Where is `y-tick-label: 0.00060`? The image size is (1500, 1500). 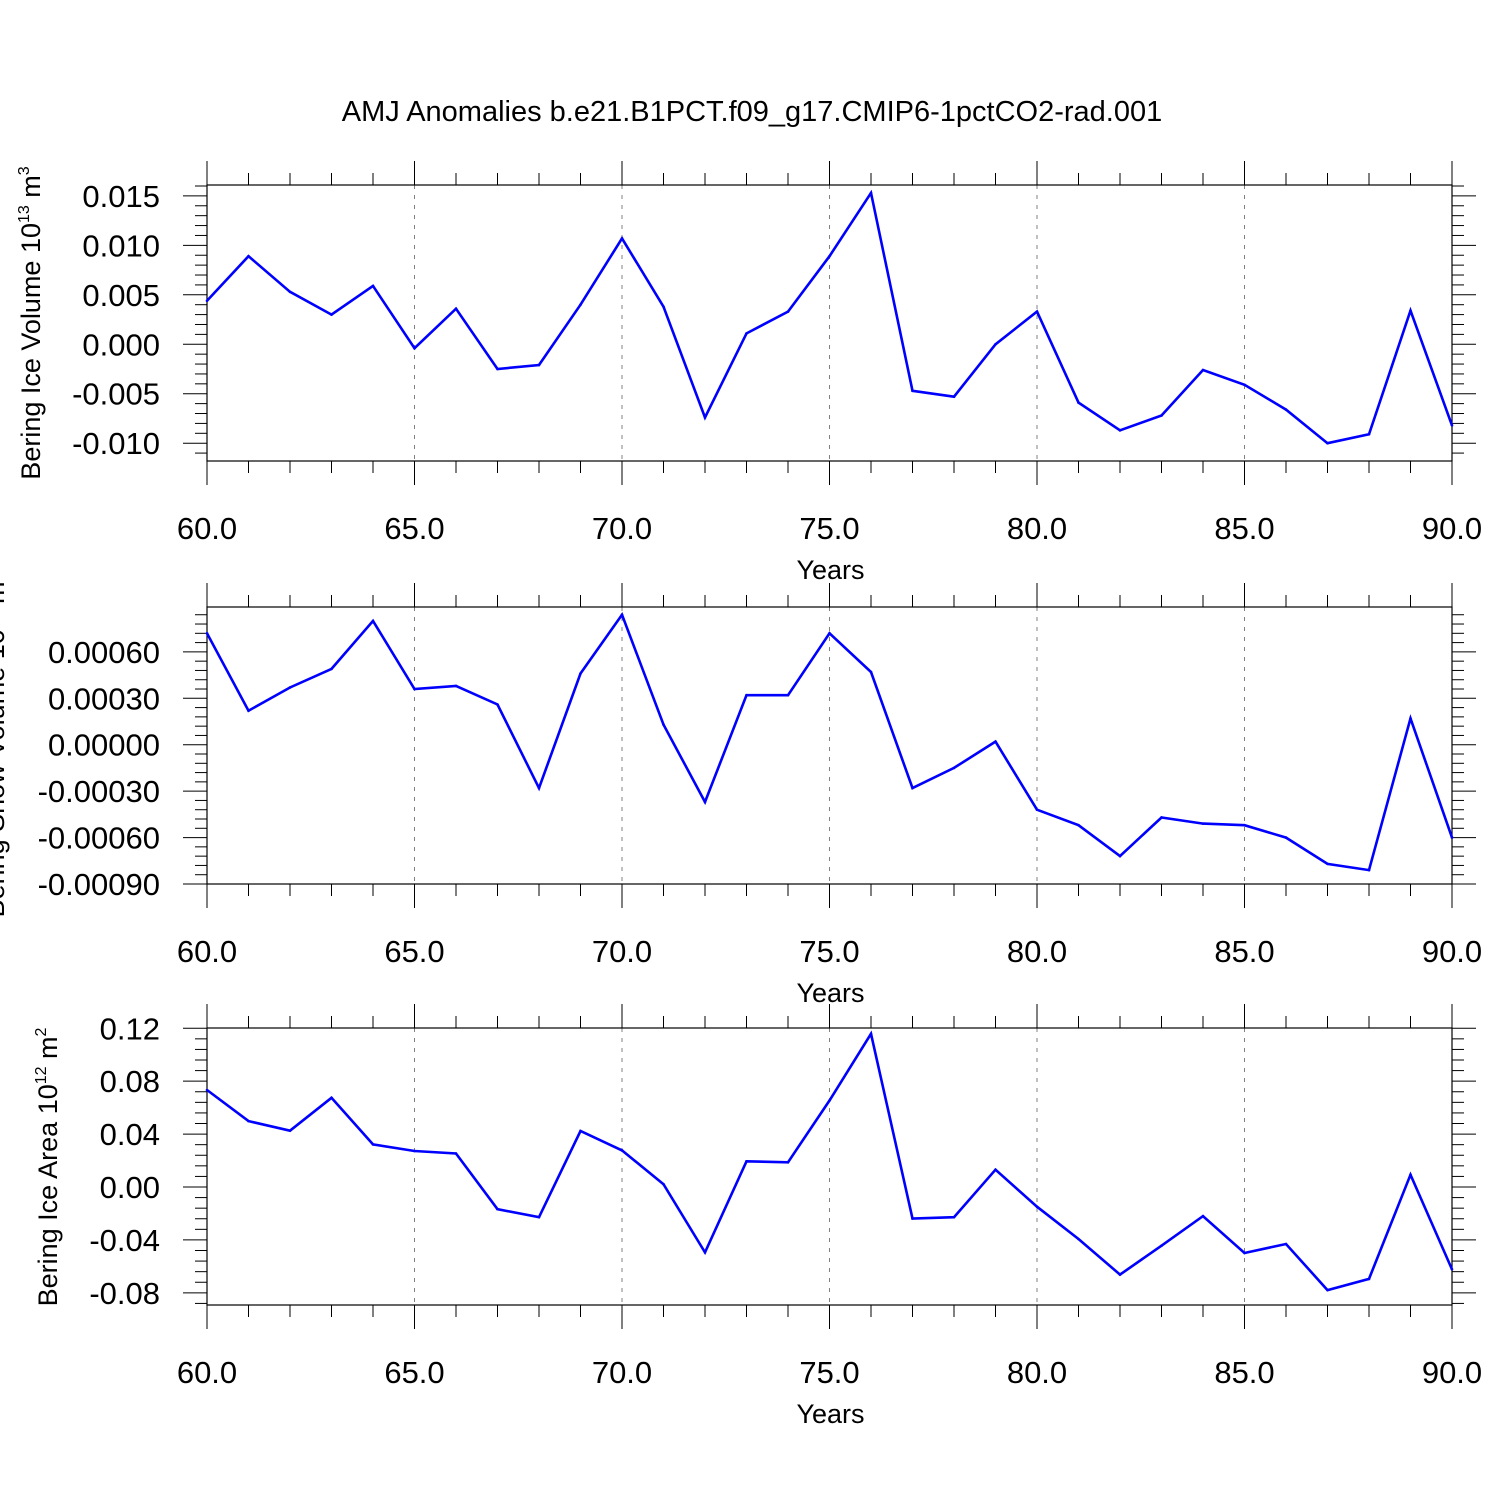 y-tick-label: 0.00060 is located at coordinates (104, 652).